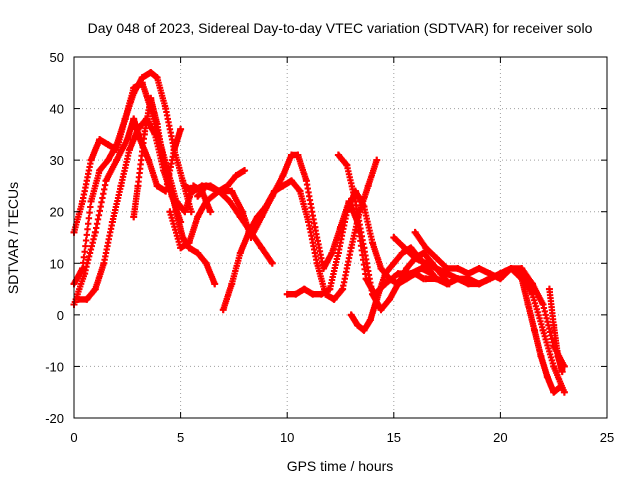  What do you see at coordinates (180, 437) in the screenshot?
I see `x-tick-label: 5` at bounding box center [180, 437].